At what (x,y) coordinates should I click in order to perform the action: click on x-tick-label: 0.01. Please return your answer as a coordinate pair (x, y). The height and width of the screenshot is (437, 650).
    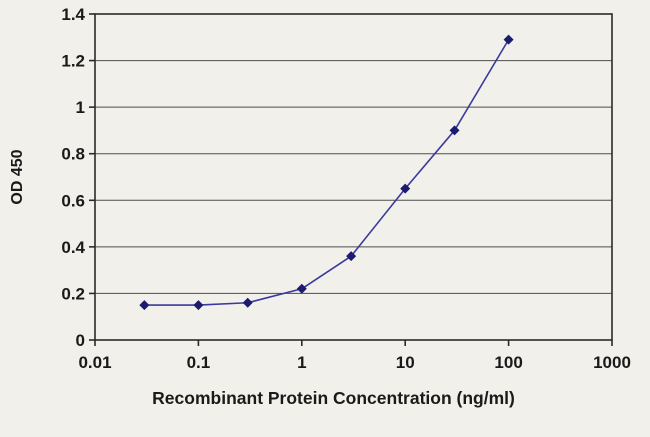
    Looking at the image, I should click on (94, 362).